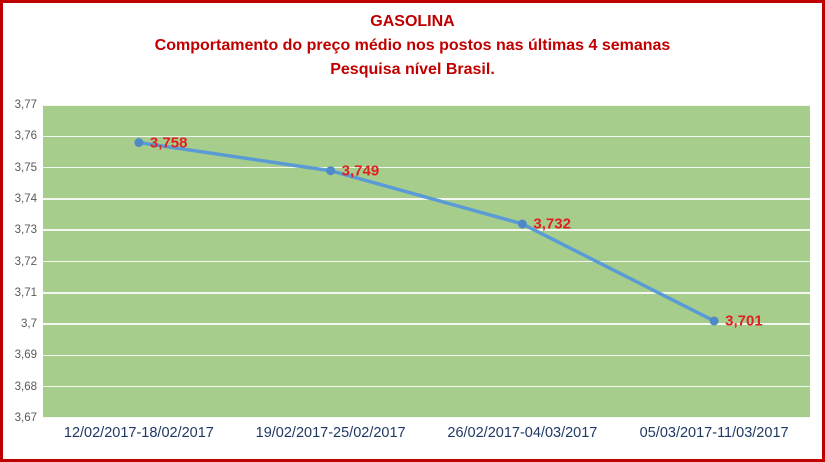 This screenshot has height=462, width=825. Describe the element at coordinates (168, 143) in the screenshot. I see `data-label: 3,758` at that location.